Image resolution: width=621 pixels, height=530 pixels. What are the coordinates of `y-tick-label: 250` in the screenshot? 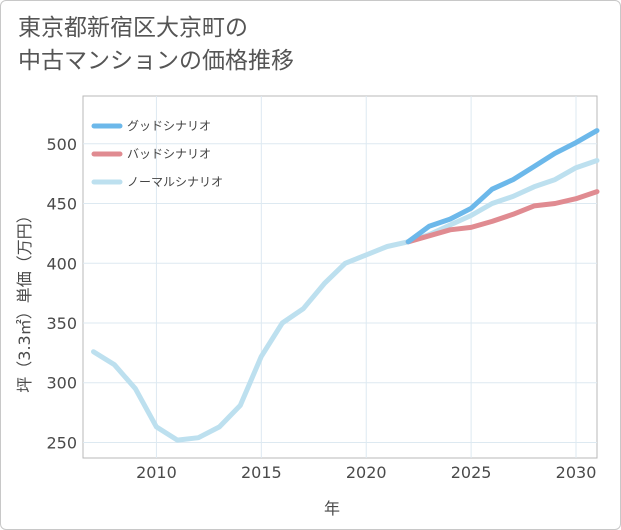 It's located at (61, 442).